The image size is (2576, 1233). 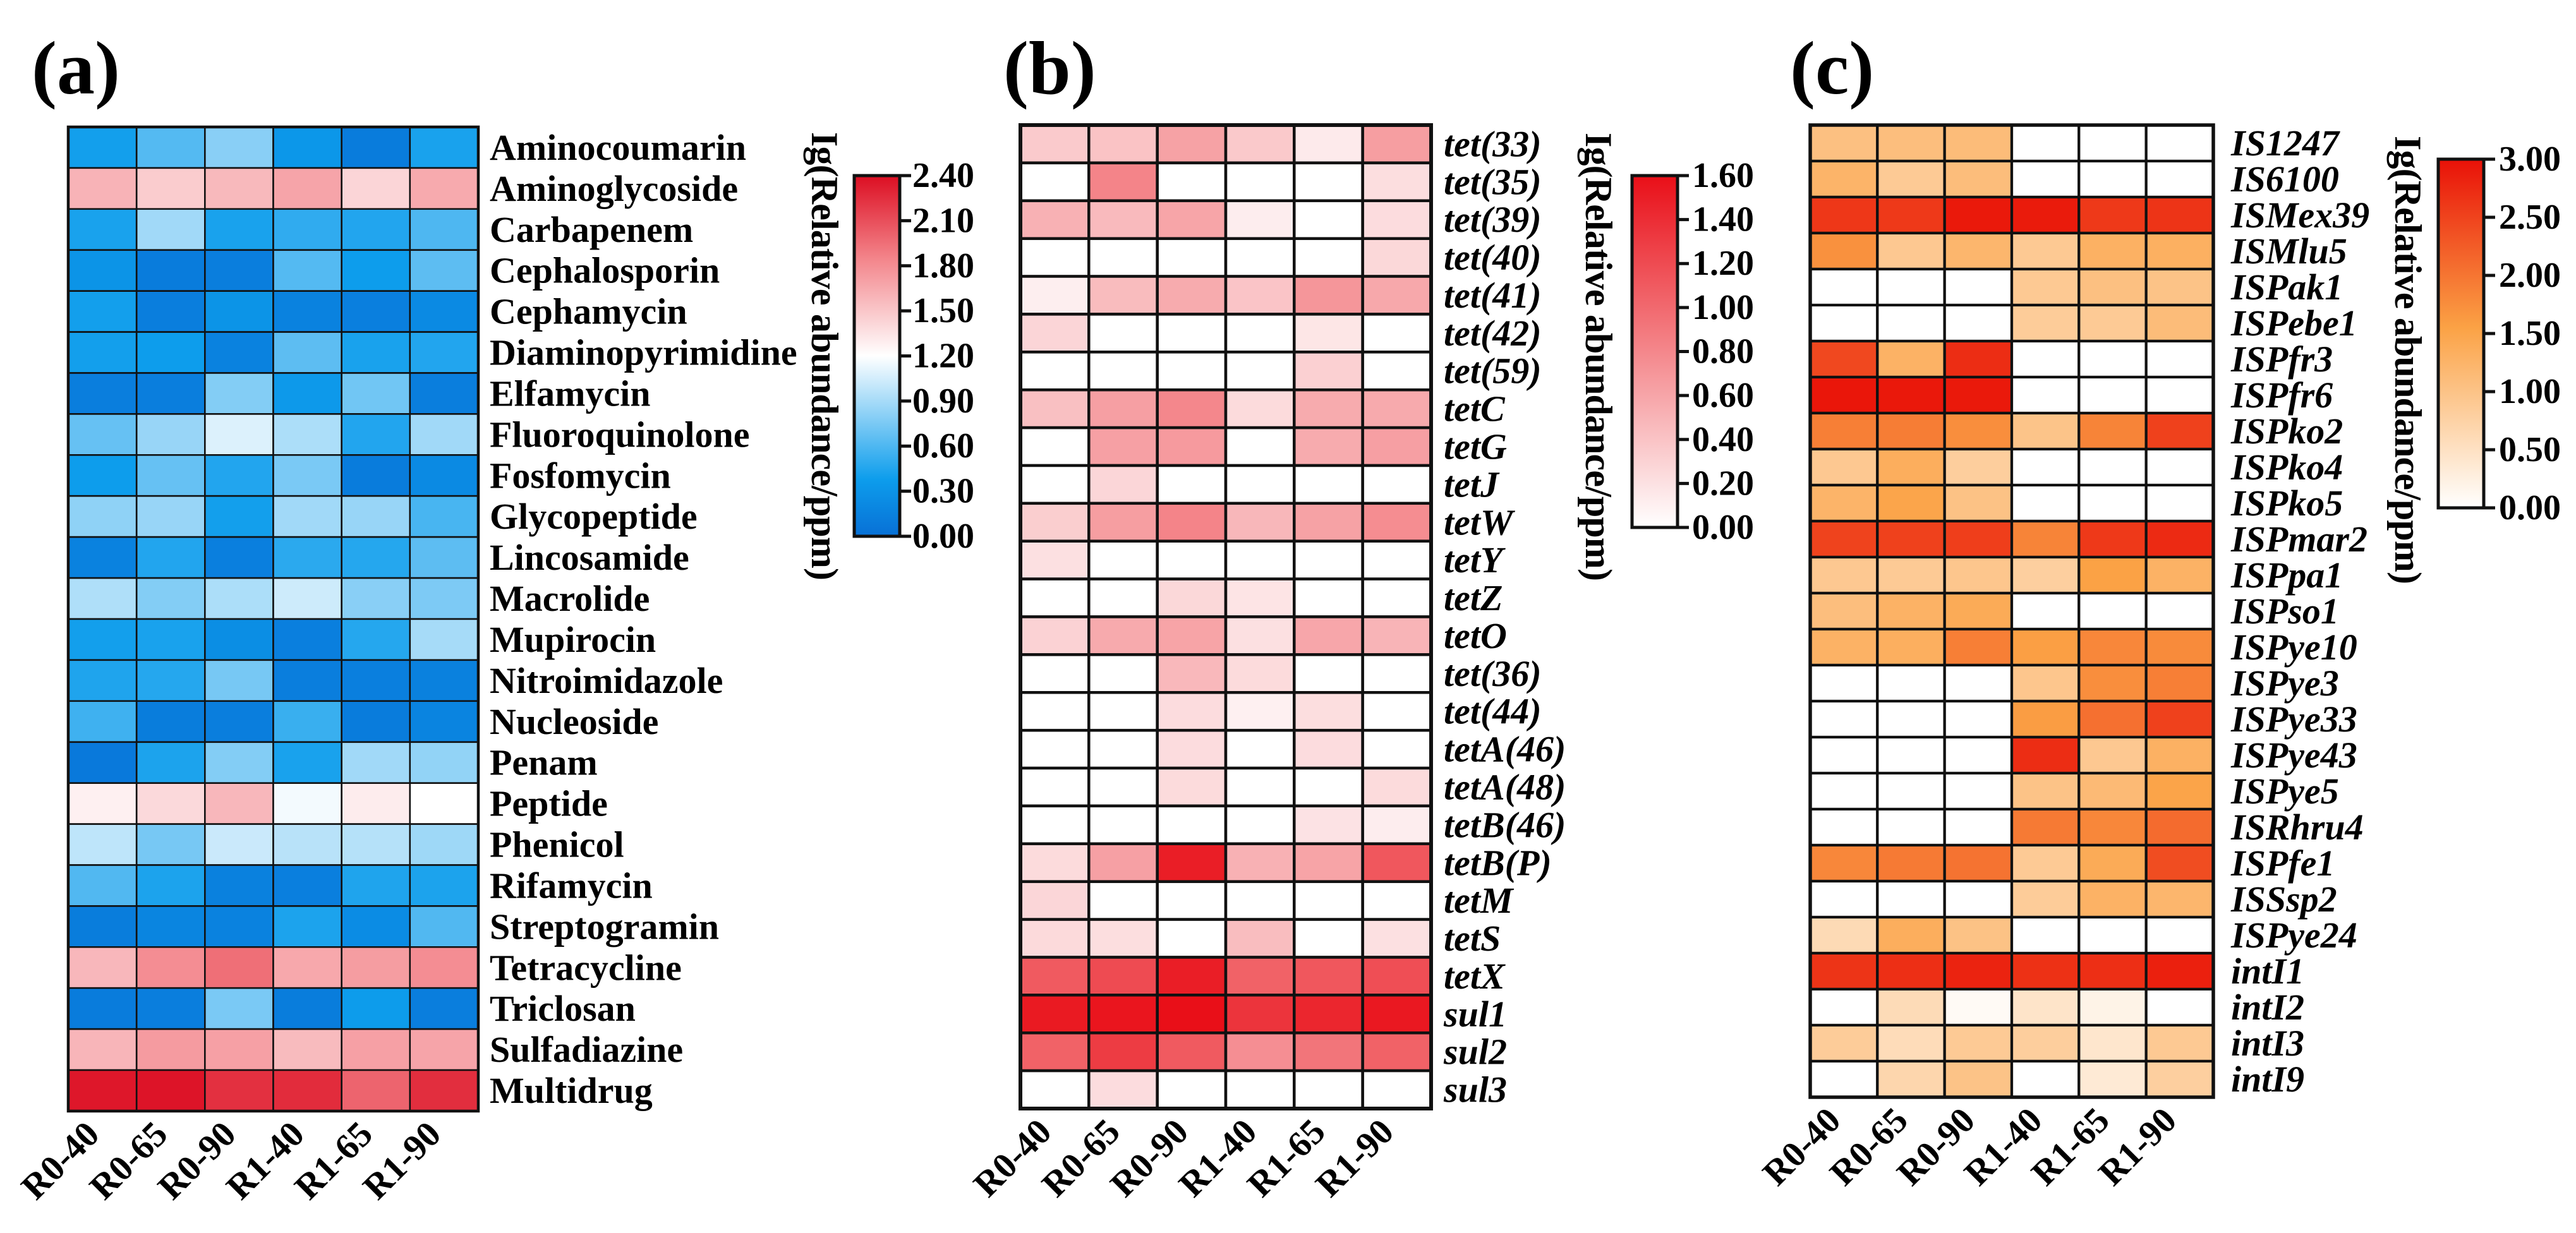 What do you see at coordinates (1723, 483) in the screenshot?
I see `svg-text: 0.20` at bounding box center [1723, 483].